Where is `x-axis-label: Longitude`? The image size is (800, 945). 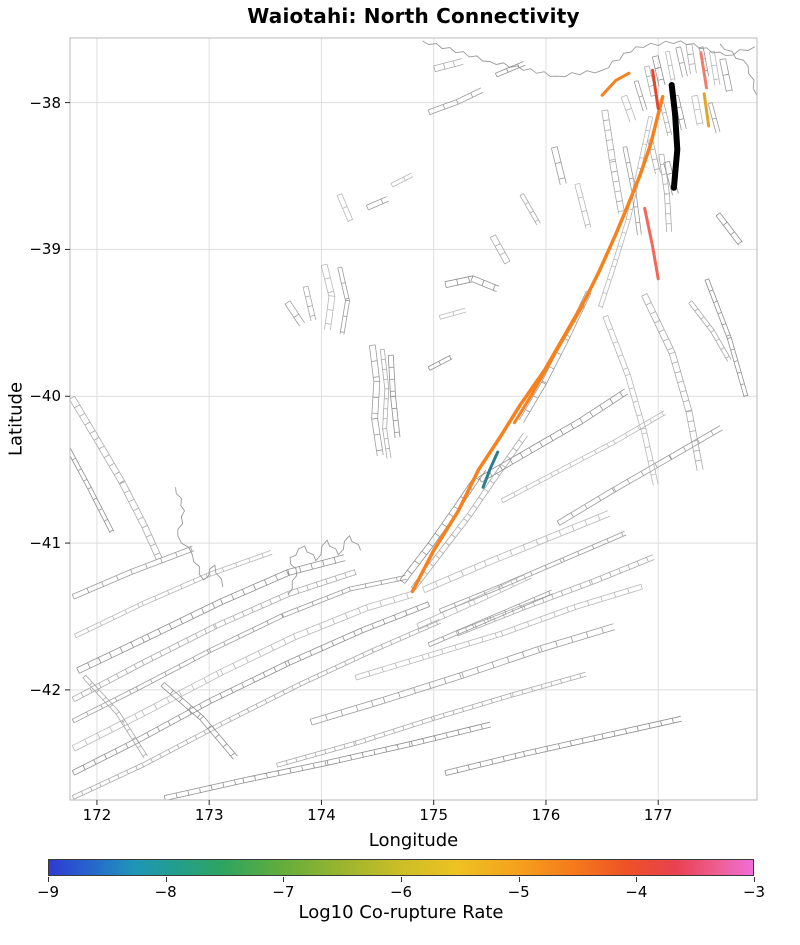
x-axis-label: Longitude is located at coordinates (413, 840).